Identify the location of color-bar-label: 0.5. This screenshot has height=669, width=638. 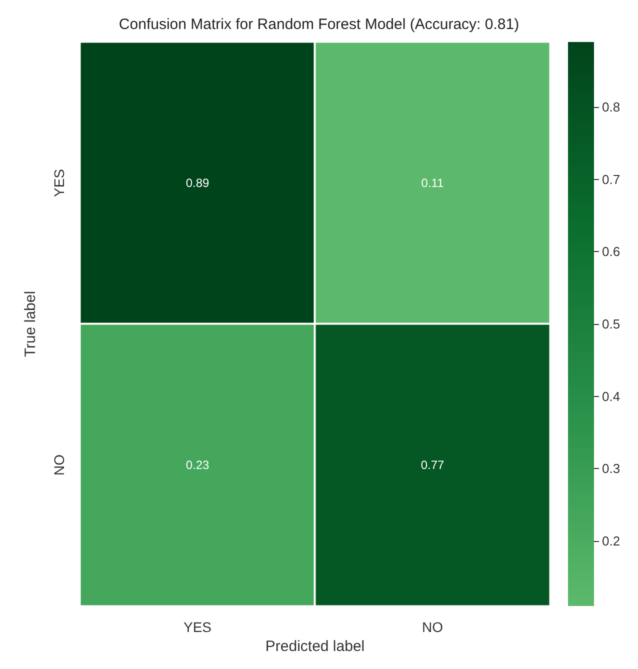
(611, 324).